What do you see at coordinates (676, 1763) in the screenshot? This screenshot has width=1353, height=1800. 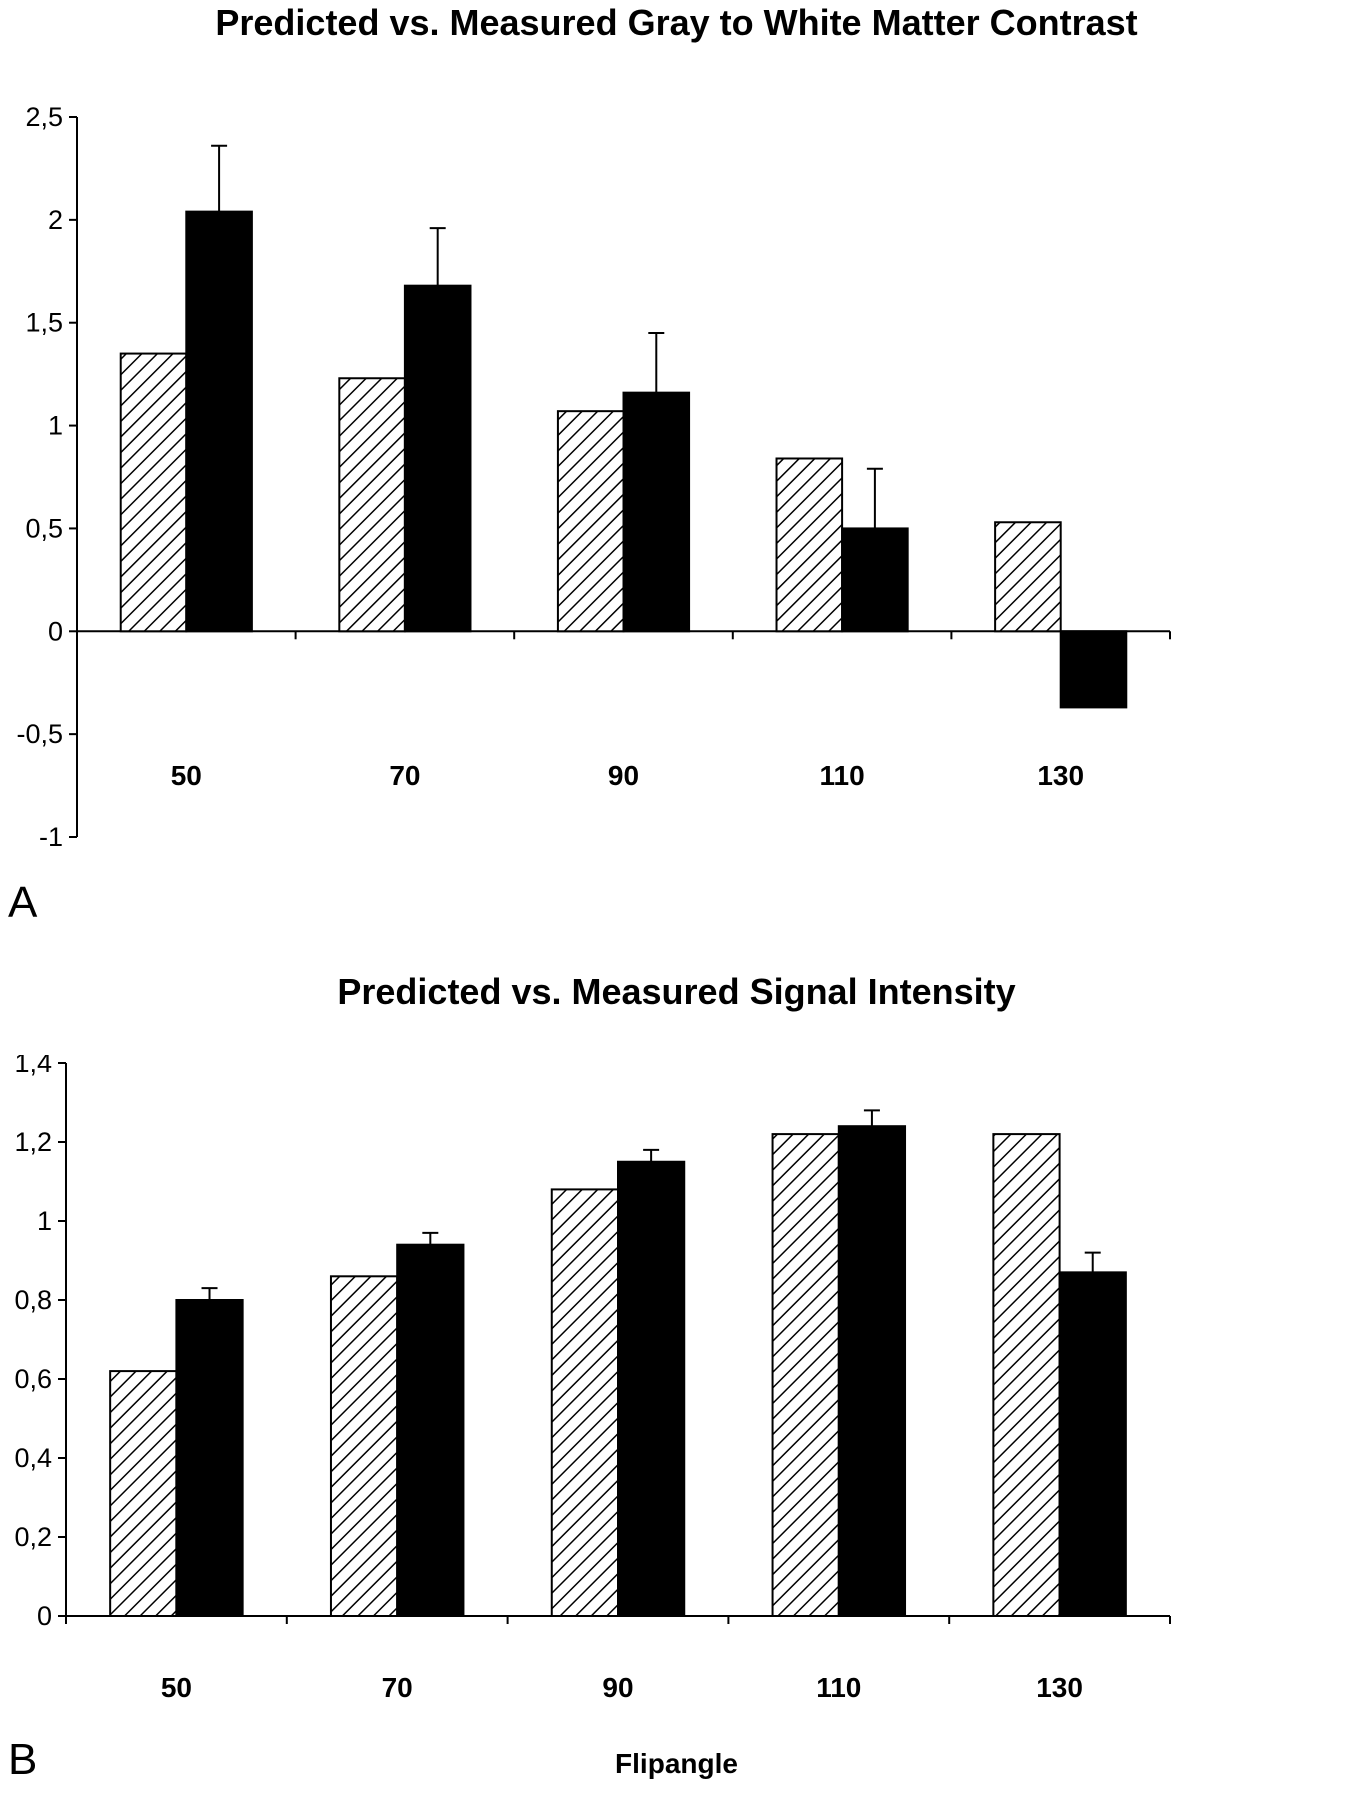 I see `x-axis-label: Flipangle` at bounding box center [676, 1763].